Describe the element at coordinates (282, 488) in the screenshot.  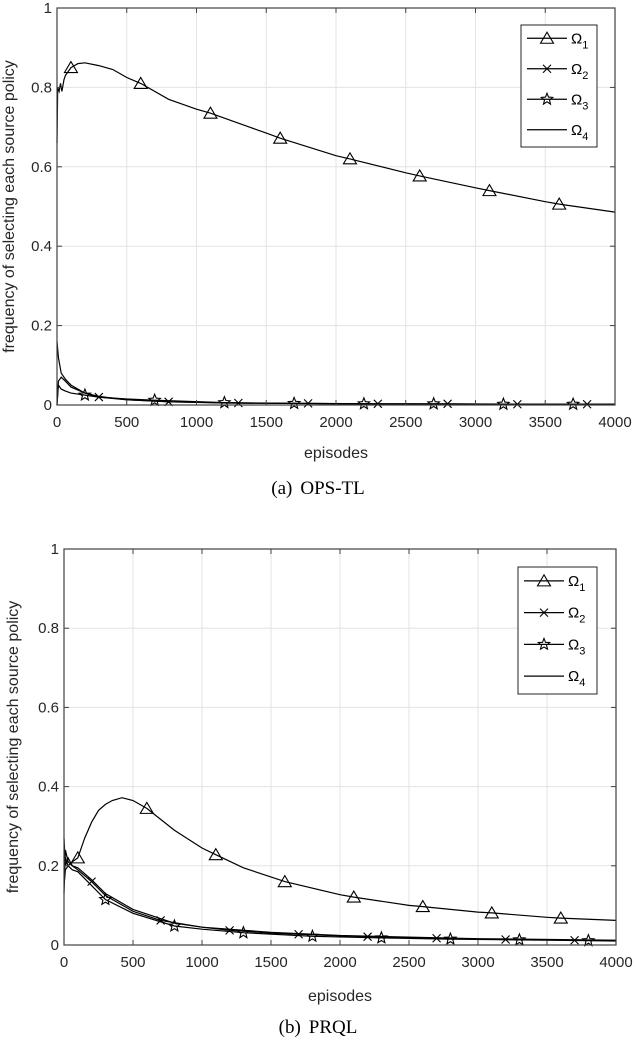
I see `caption-a-tag: (a)` at that location.